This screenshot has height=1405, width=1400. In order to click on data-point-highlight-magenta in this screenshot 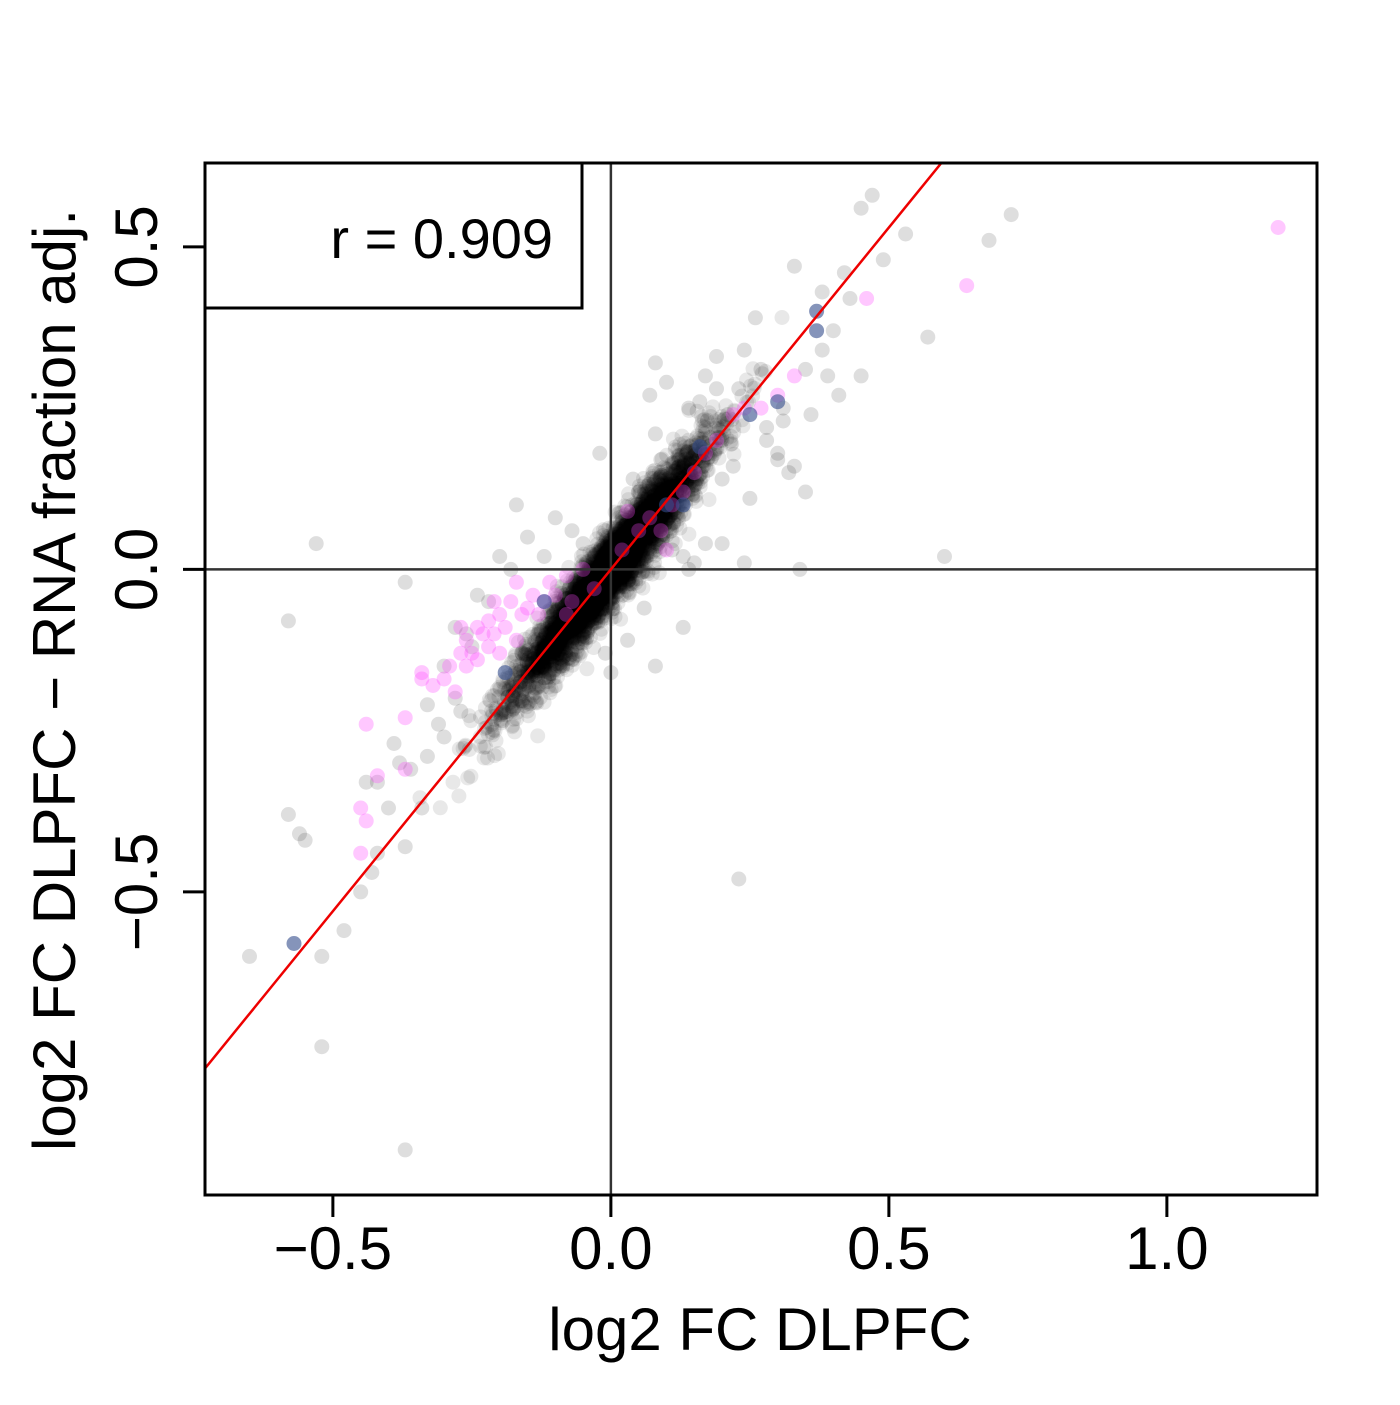, I will do `click(516, 640)`.